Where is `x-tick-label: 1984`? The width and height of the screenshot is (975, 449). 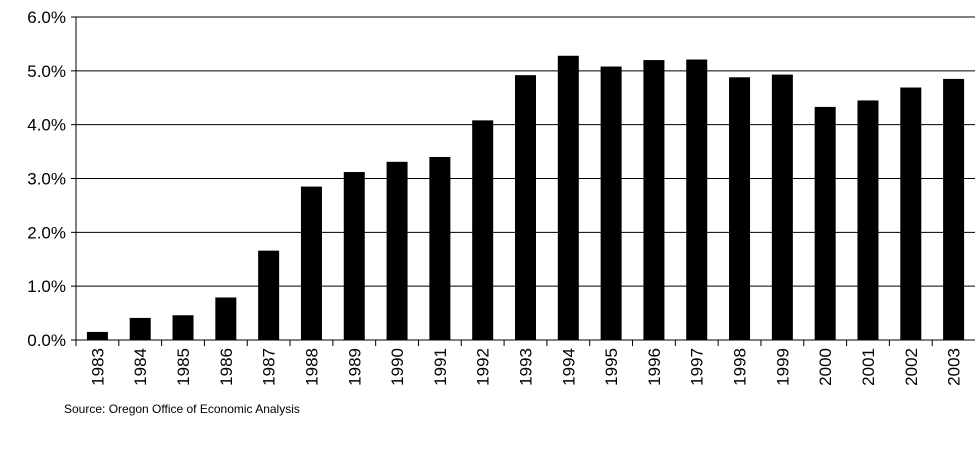
x-tick-label: 1984 is located at coordinates (140, 367).